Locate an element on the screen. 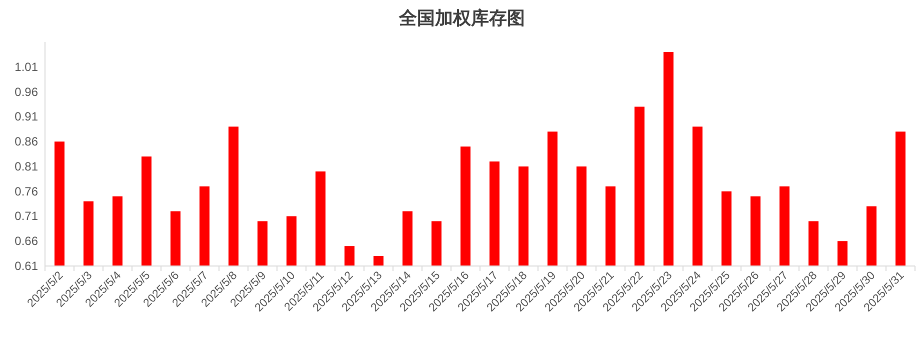 The image size is (924, 347). y-tick-label: 1.01 is located at coordinates (26, 67).